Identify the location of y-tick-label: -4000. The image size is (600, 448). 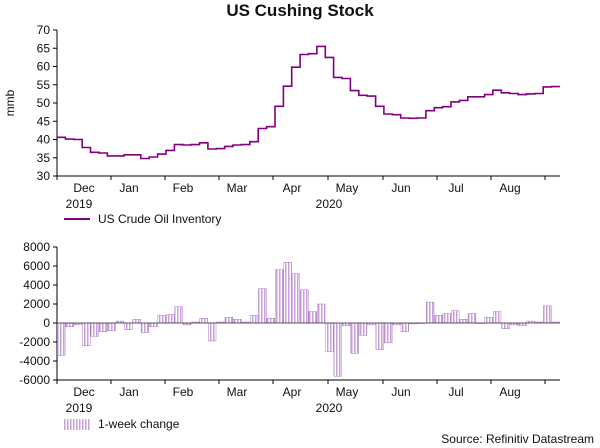
(34, 361).